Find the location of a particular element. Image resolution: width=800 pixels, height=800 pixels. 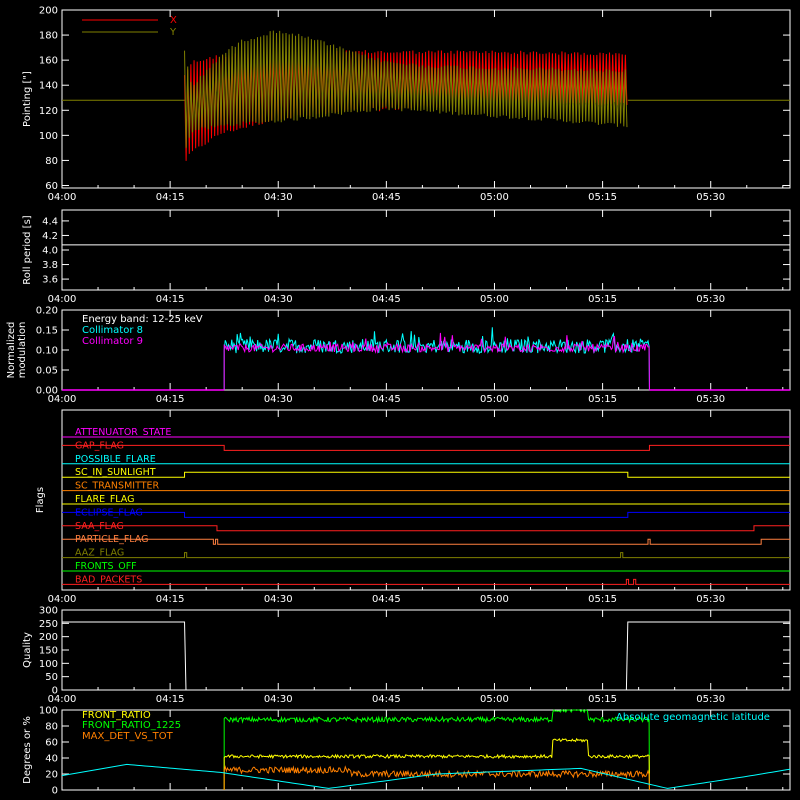

geomag-y-label: Degrees or % is located at coordinates (27, 750).